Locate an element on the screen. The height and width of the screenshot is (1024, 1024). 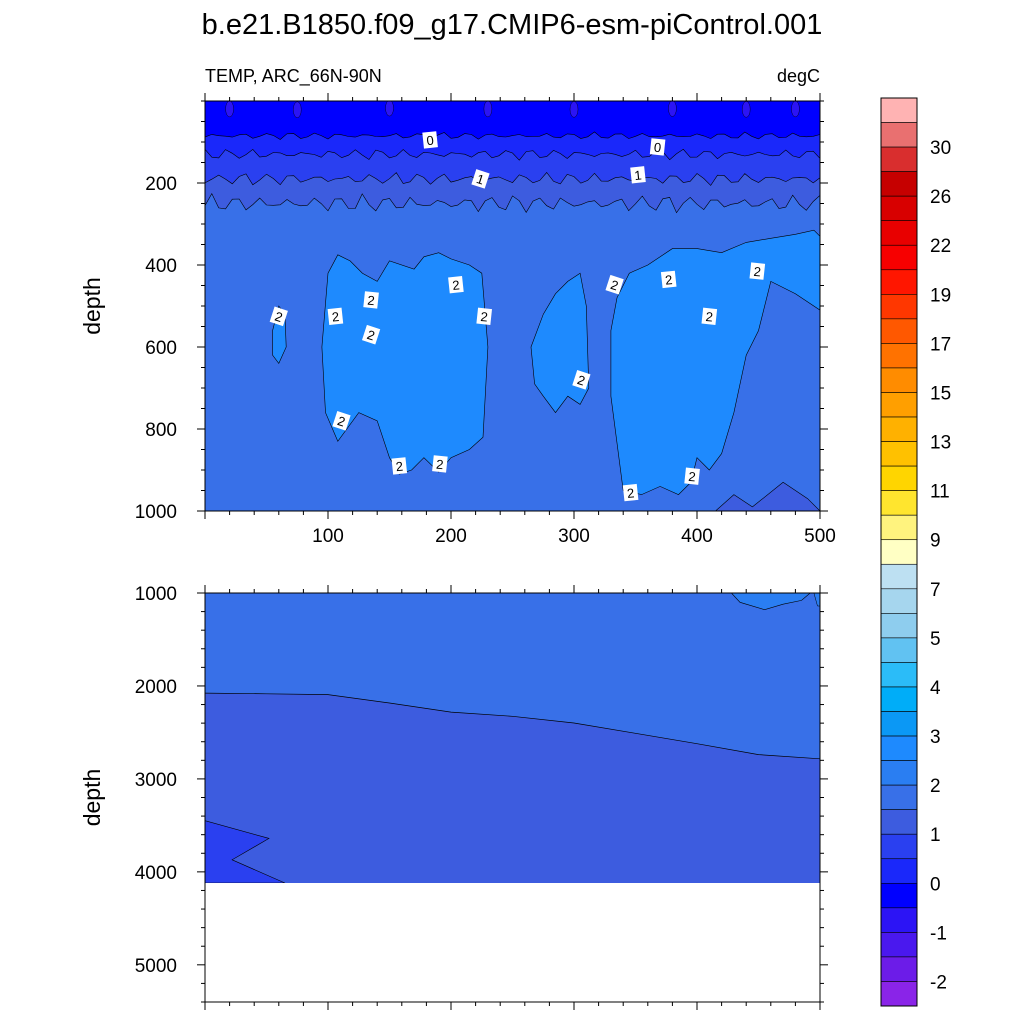
upper-fill-below0 is located at coordinates (512, 120).